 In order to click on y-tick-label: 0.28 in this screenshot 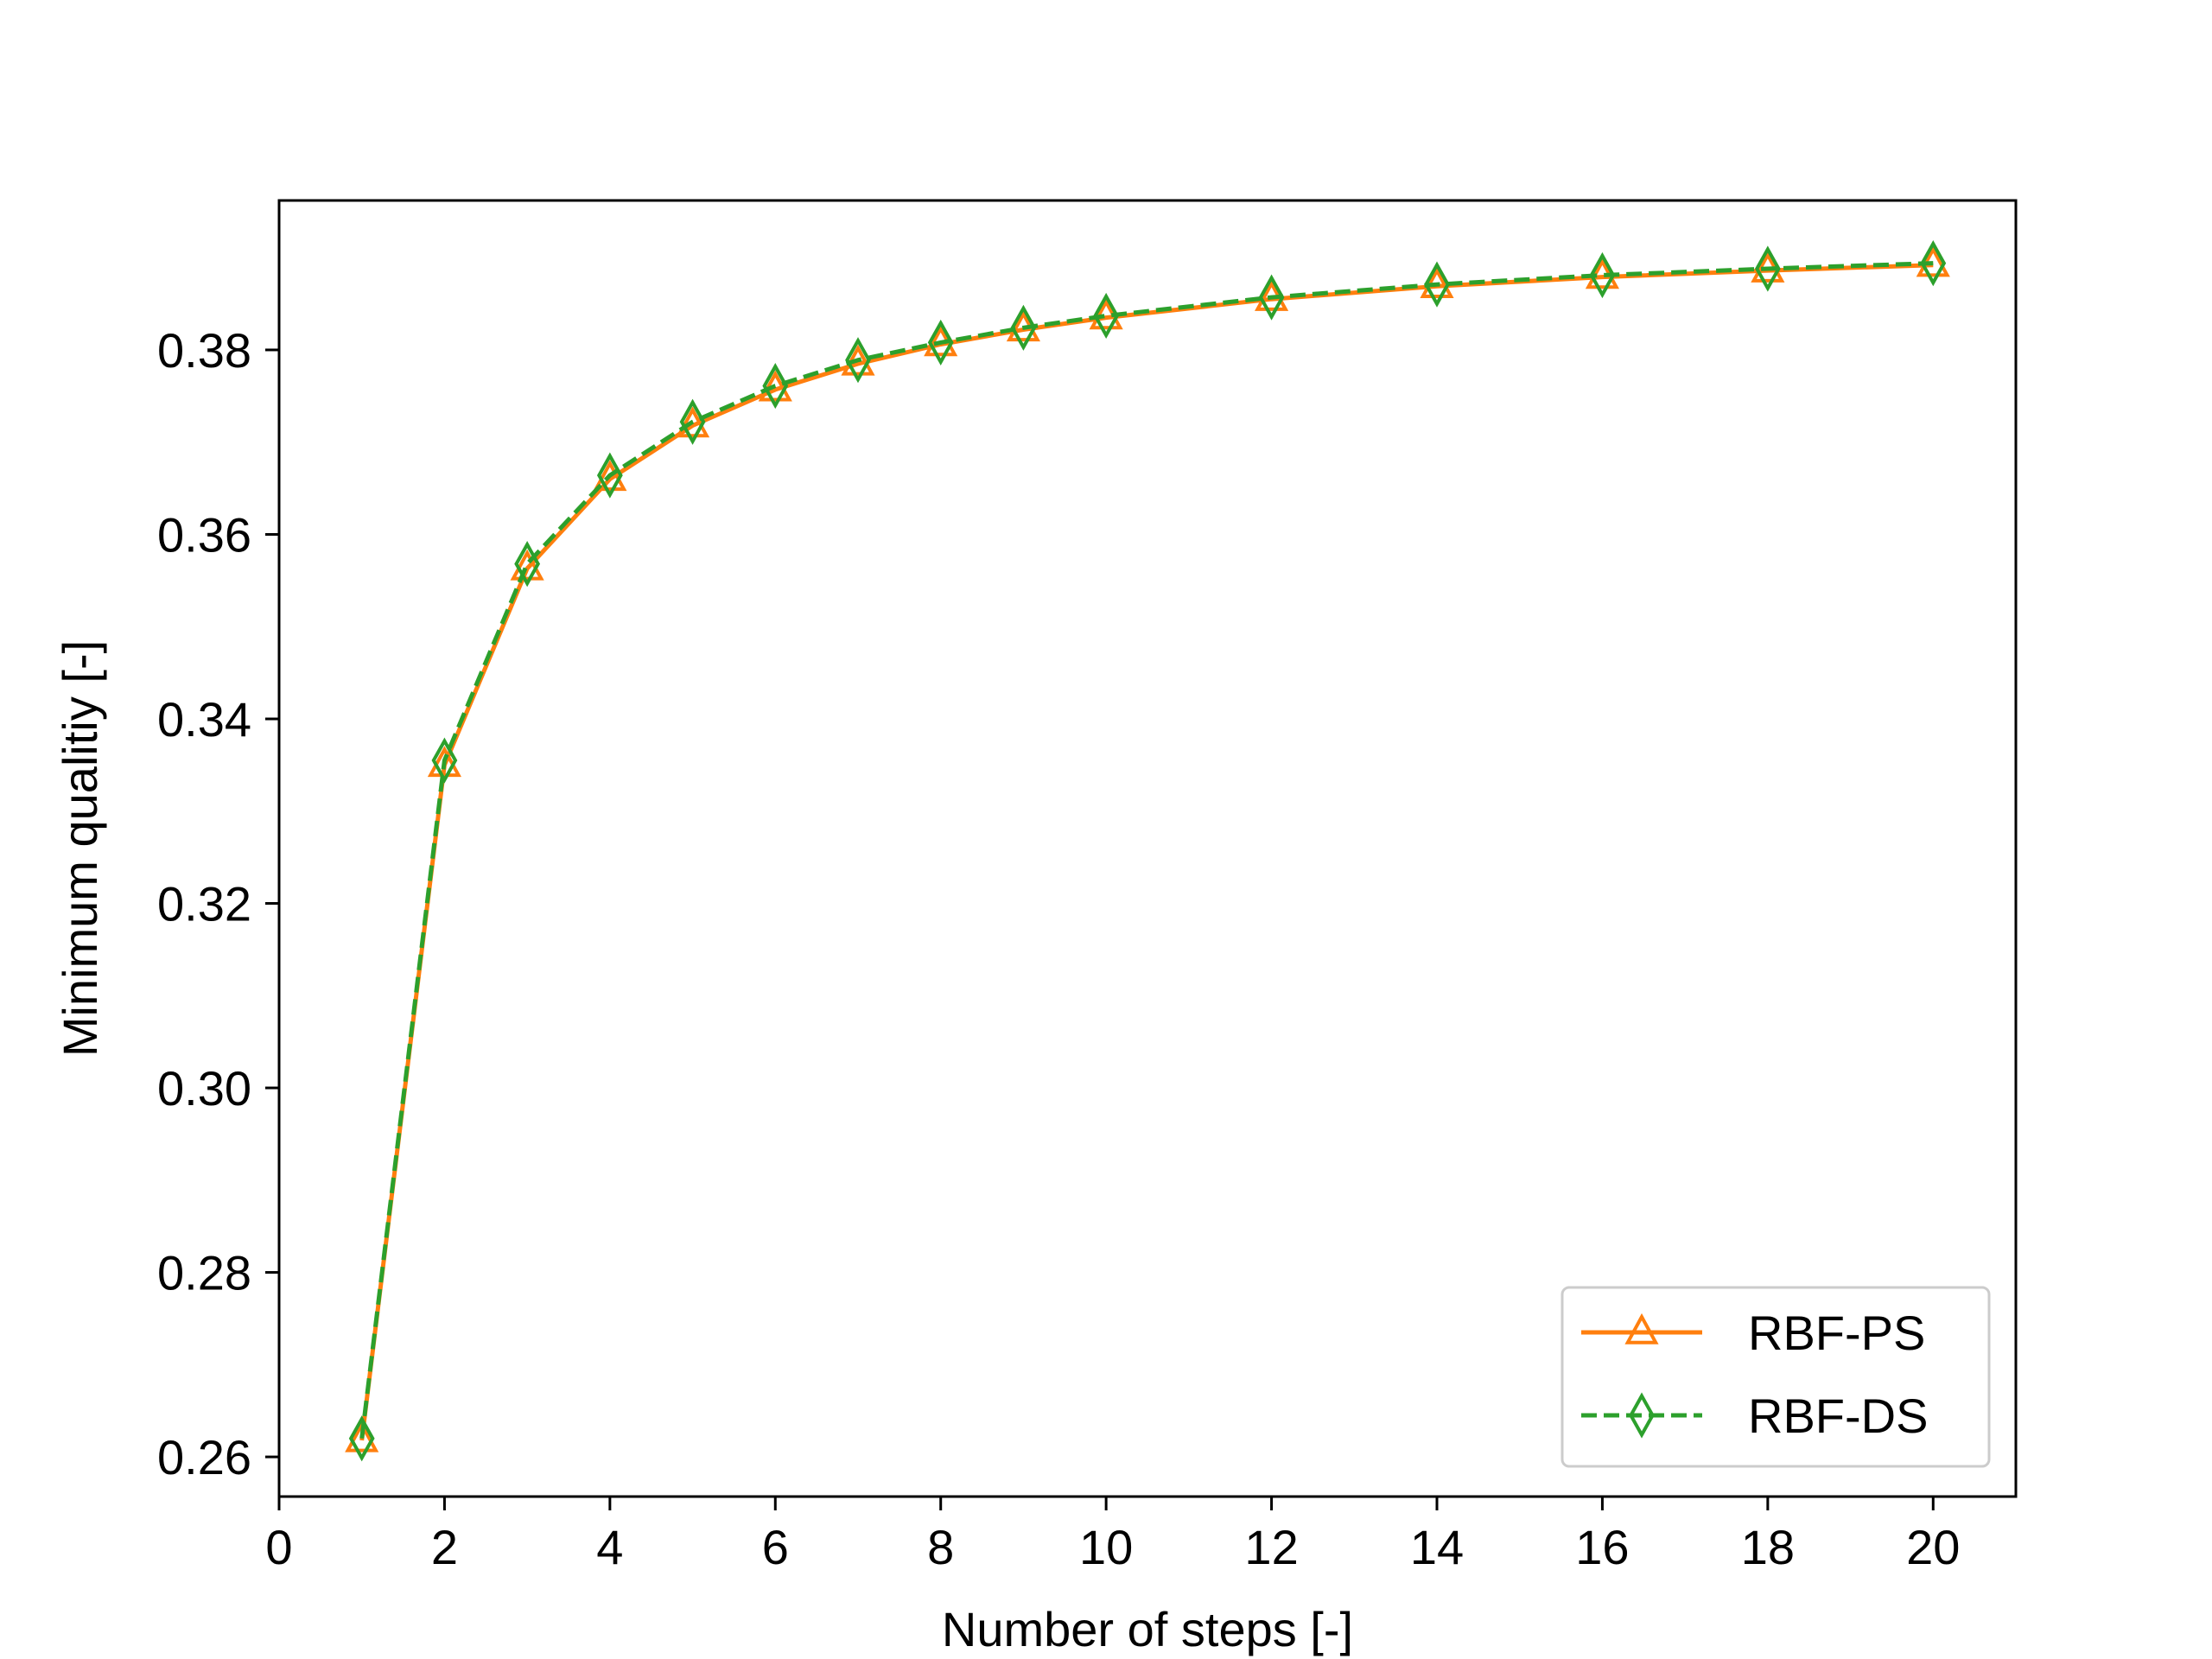, I will do `click(204, 1273)`.